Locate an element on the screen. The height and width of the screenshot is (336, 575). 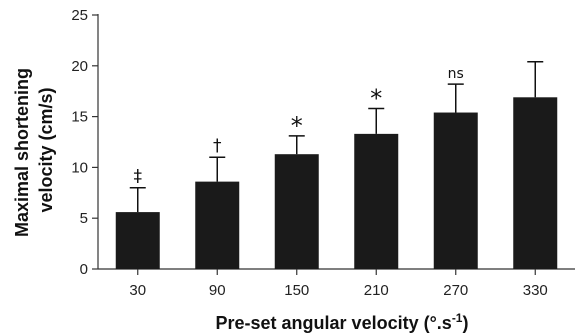
significance-mark: ns is located at coordinates (456, 74).